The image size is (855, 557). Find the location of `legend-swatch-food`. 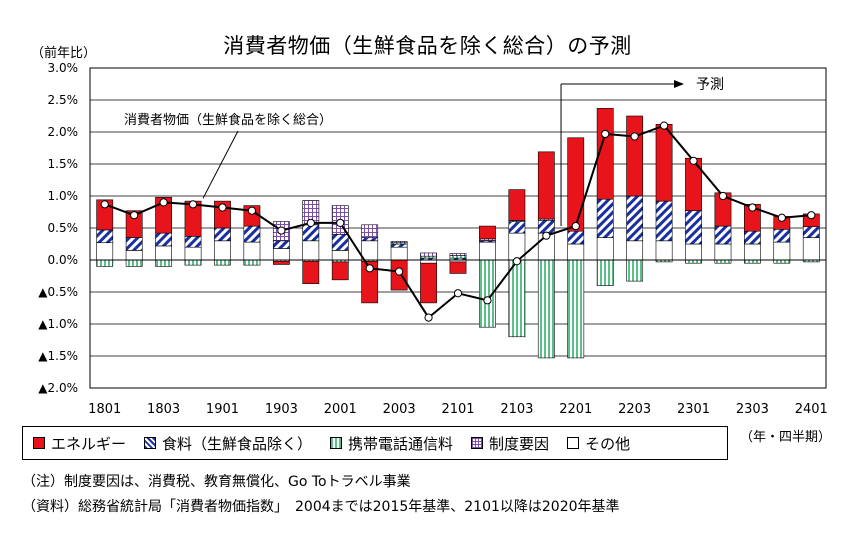

legend-swatch-food is located at coordinates (150, 443).